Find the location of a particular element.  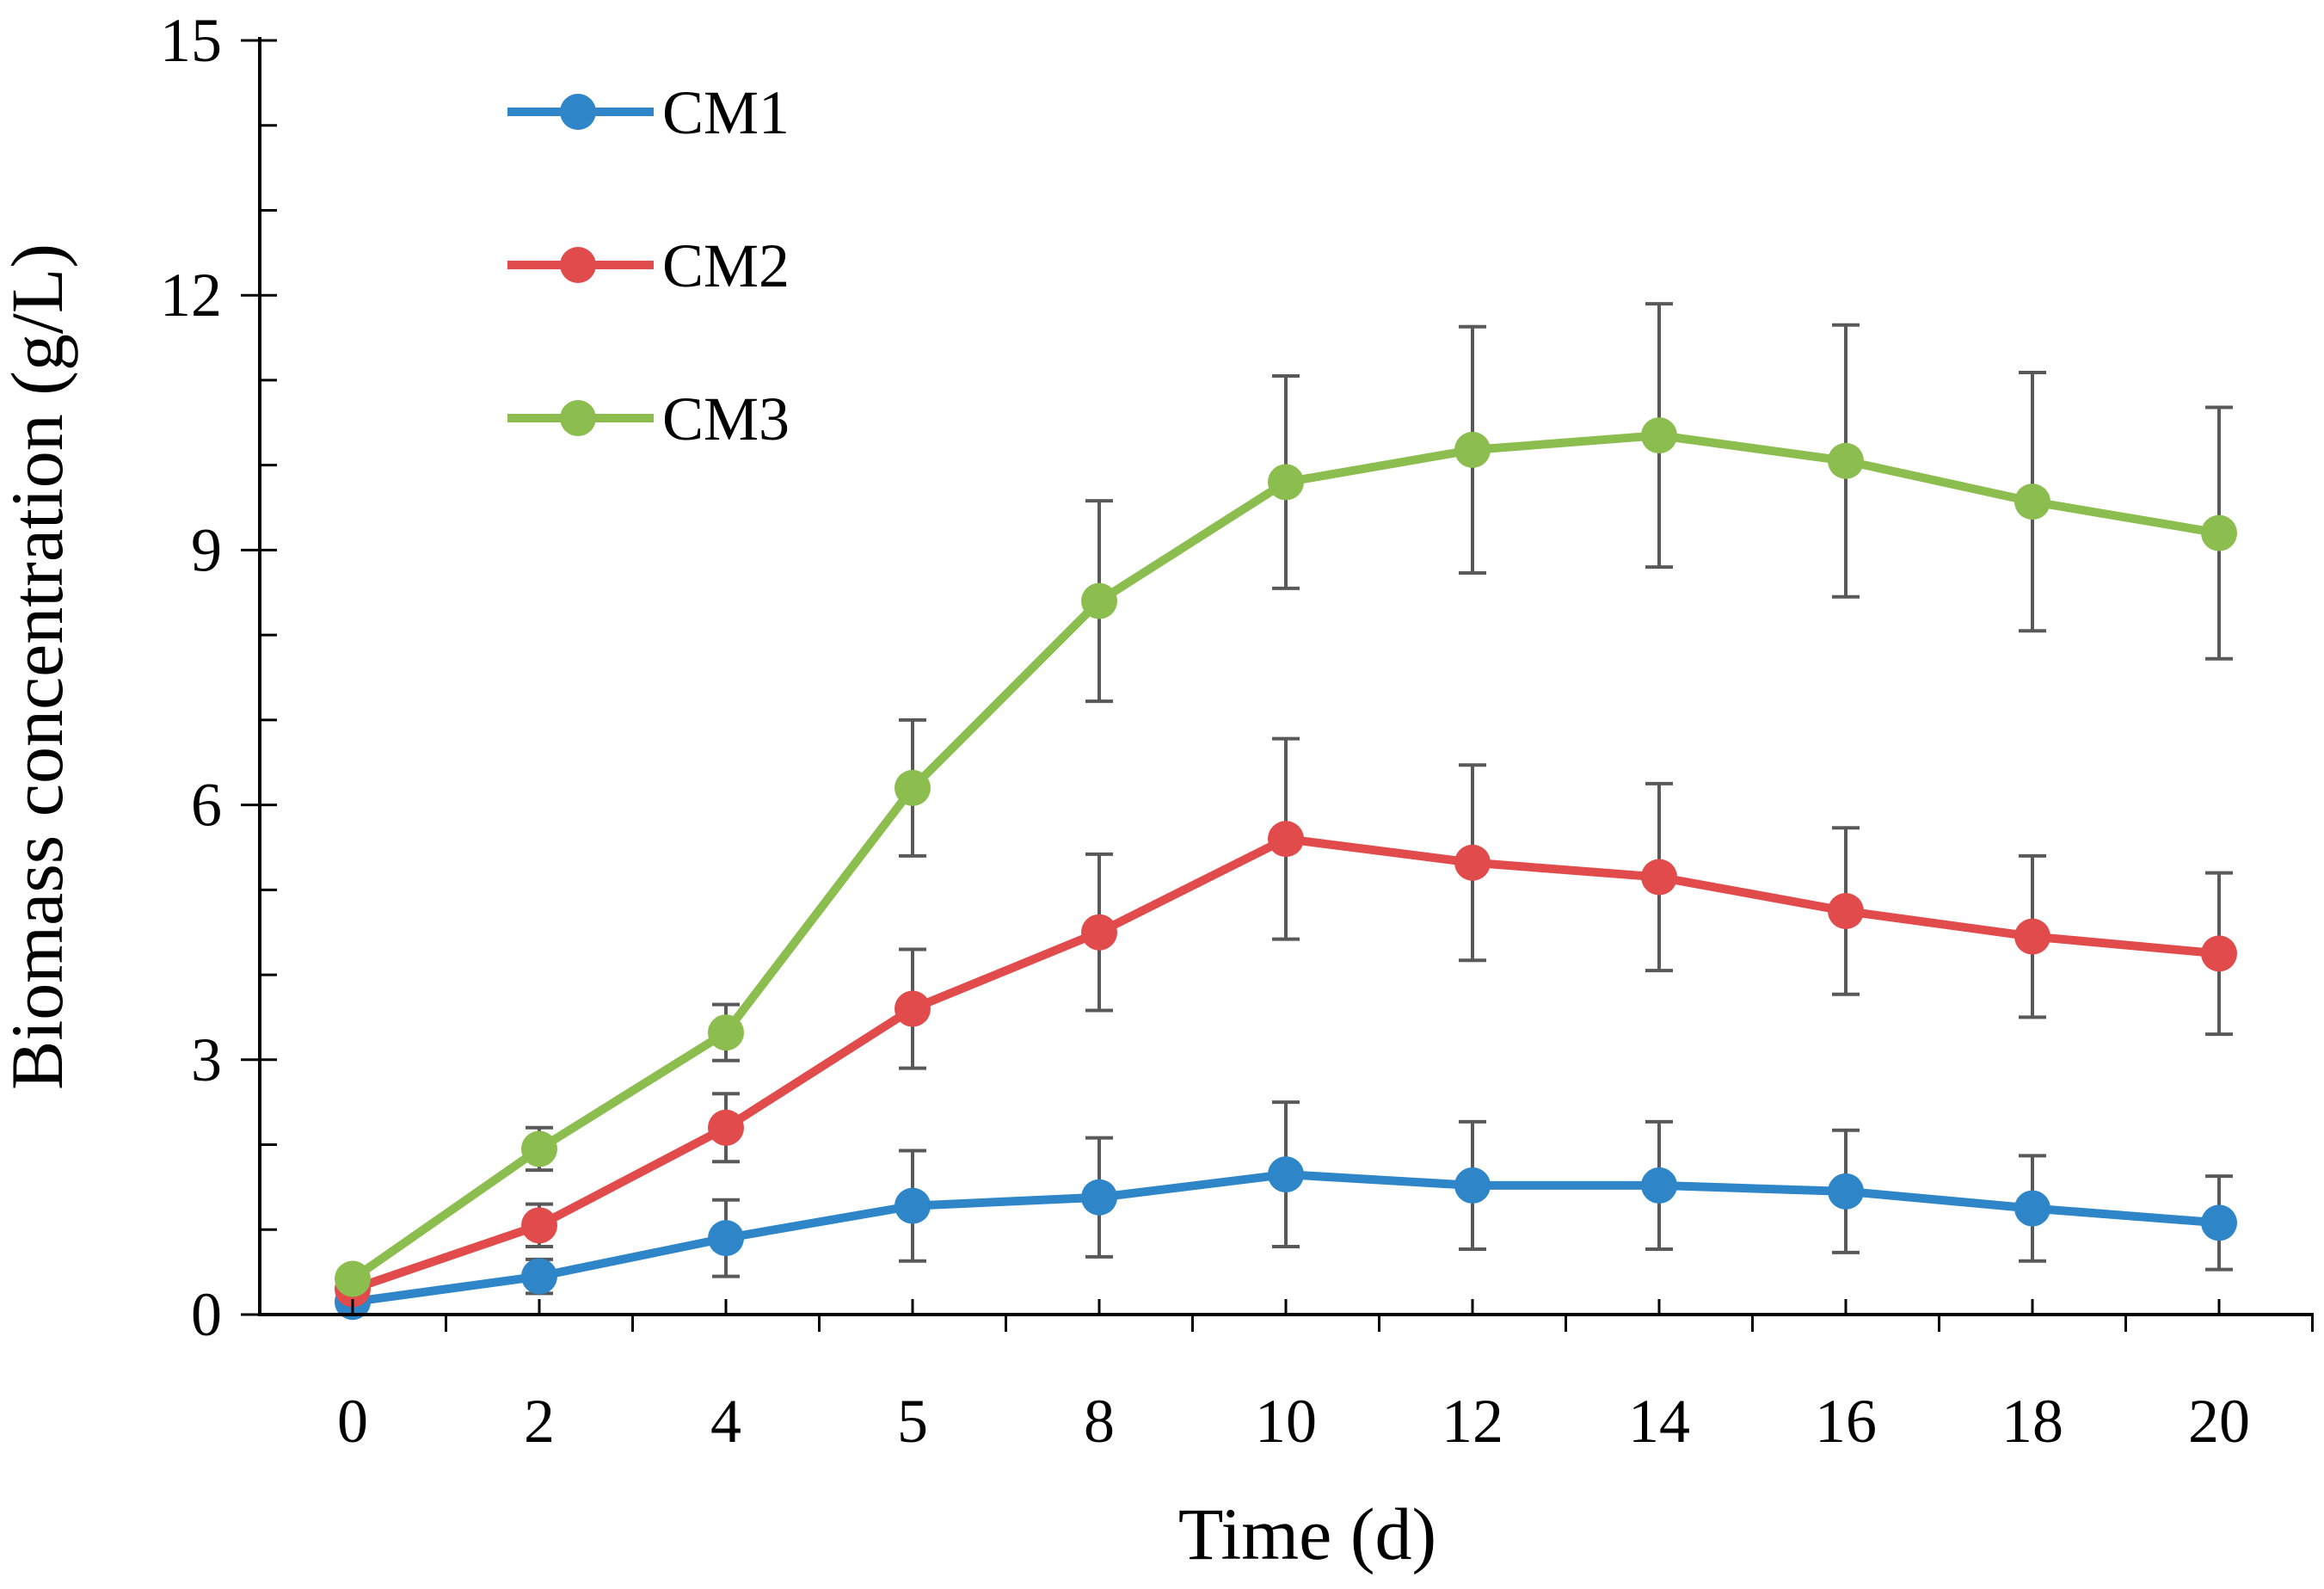

x-tick-label: 2 is located at coordinates (539, 1421).